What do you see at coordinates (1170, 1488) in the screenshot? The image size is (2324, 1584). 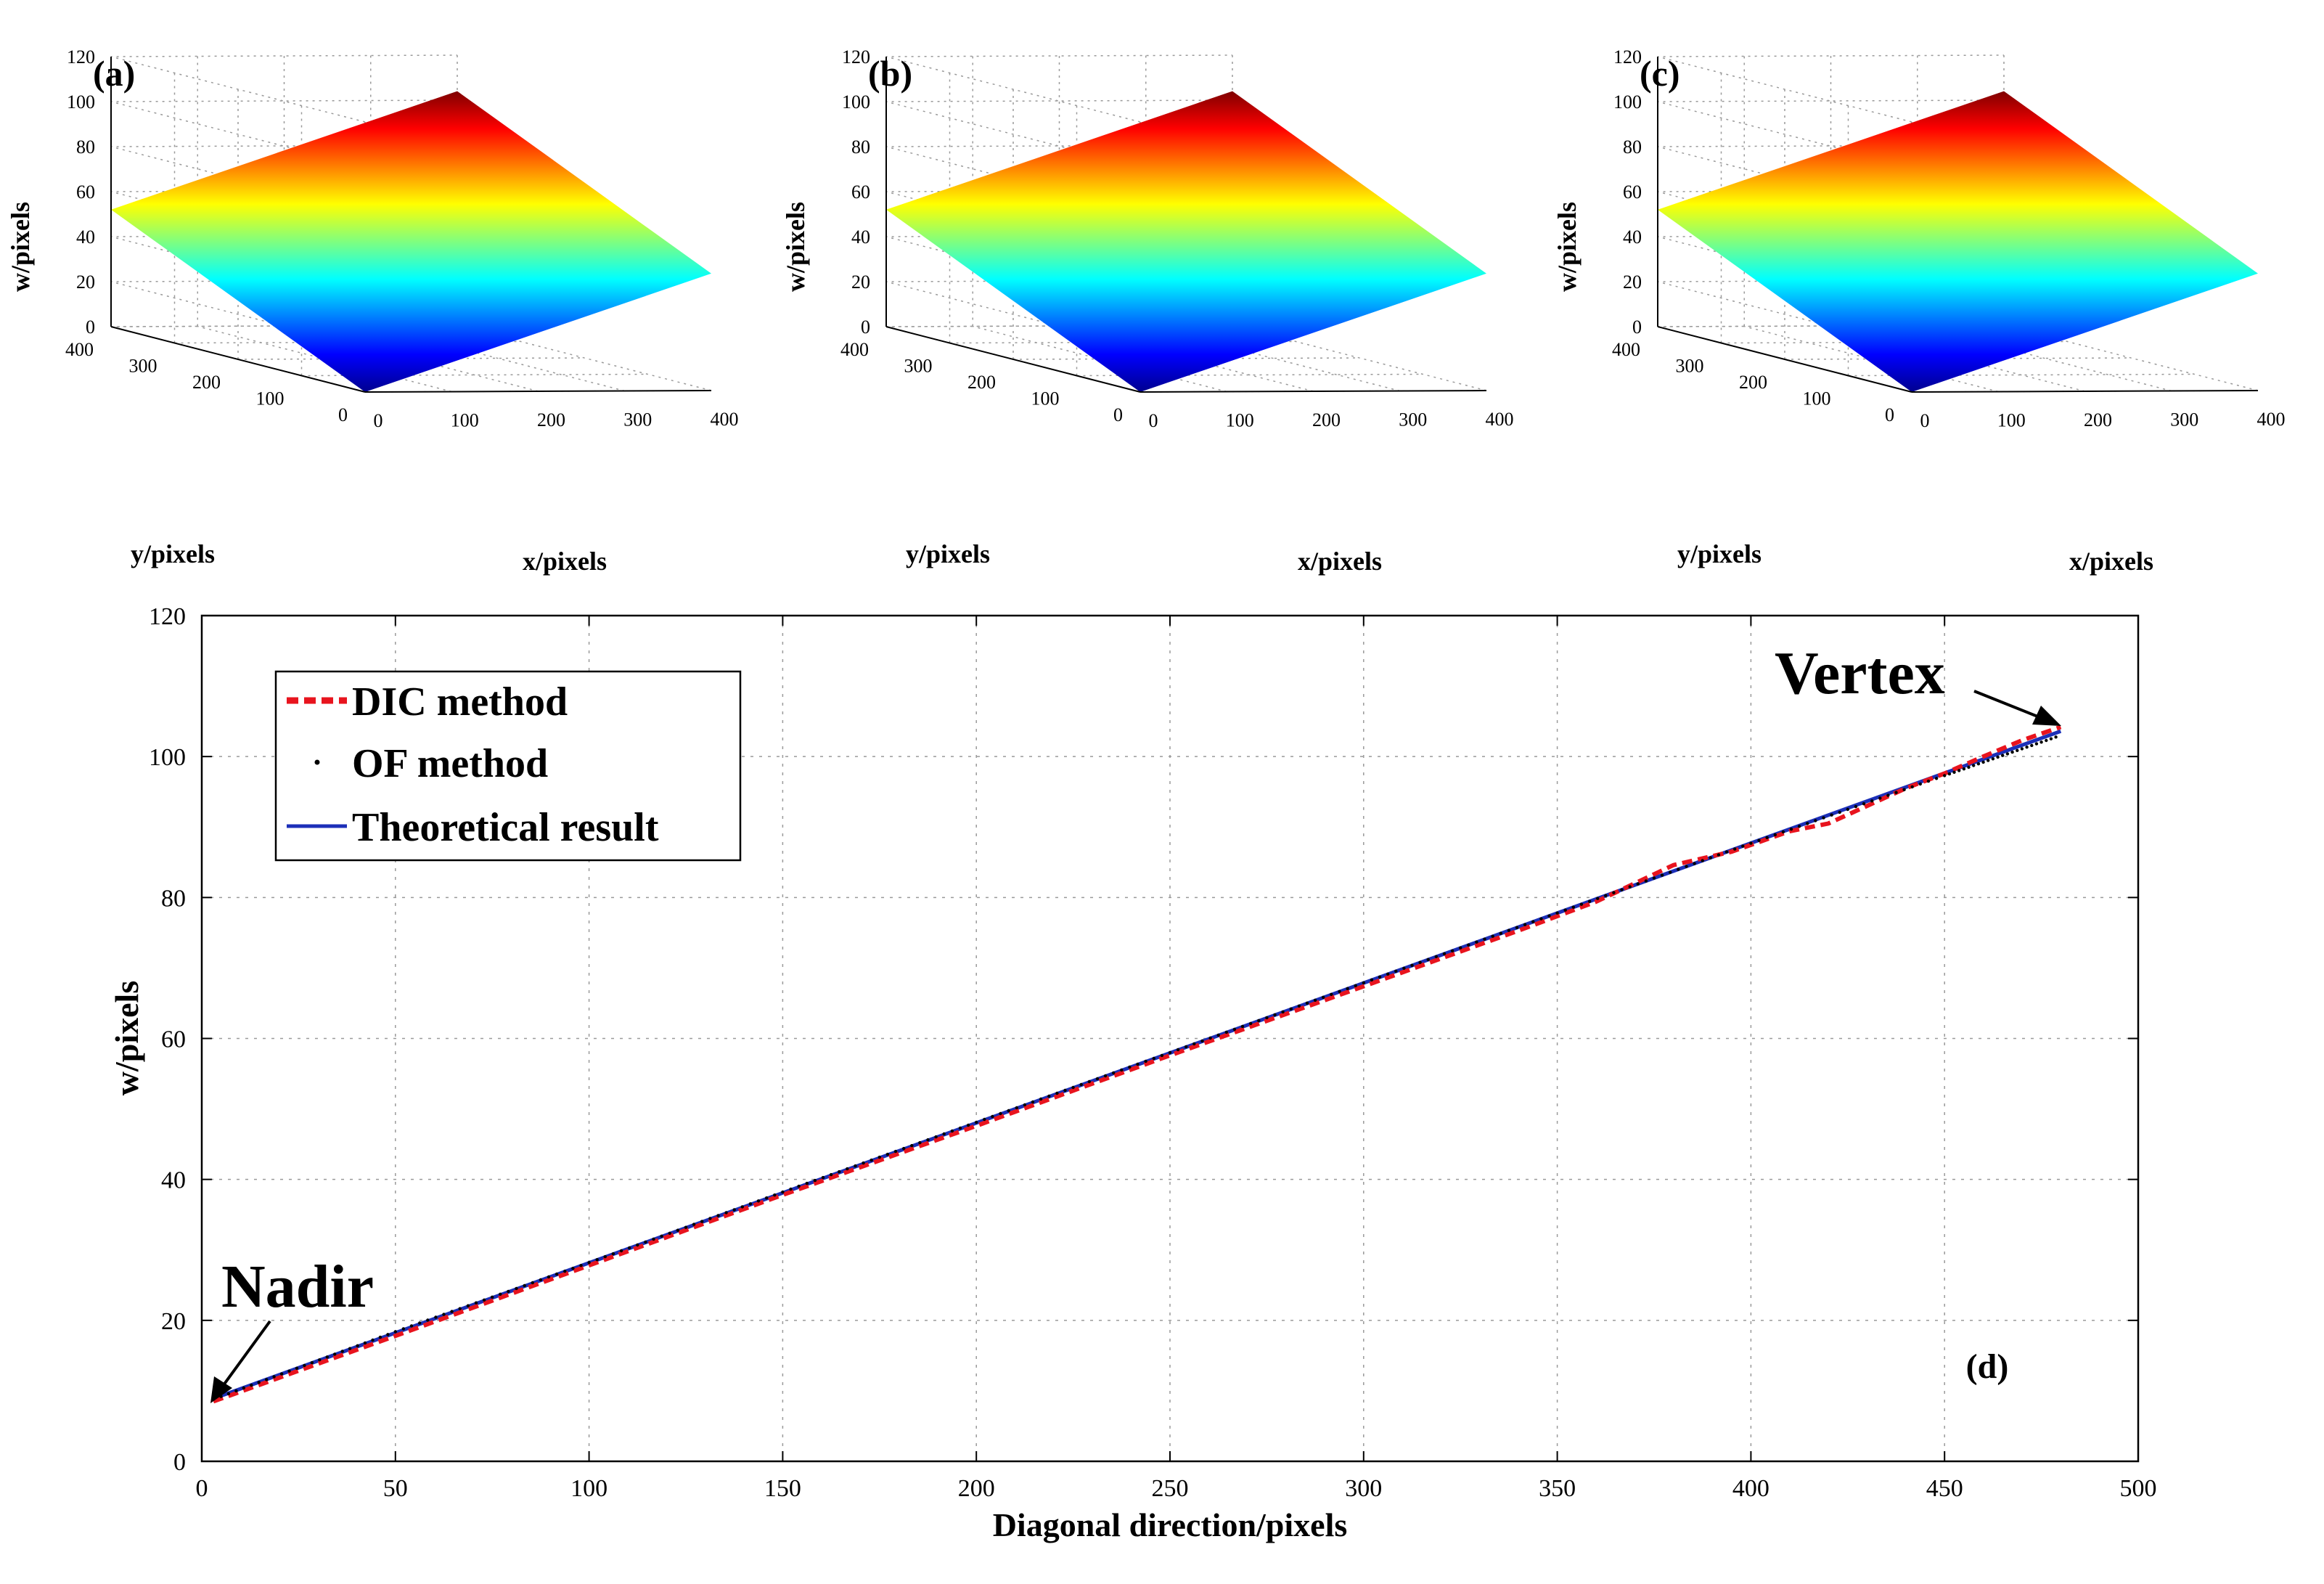 I see `x-tick-label: 250` at bounding box center [1170, 1488].